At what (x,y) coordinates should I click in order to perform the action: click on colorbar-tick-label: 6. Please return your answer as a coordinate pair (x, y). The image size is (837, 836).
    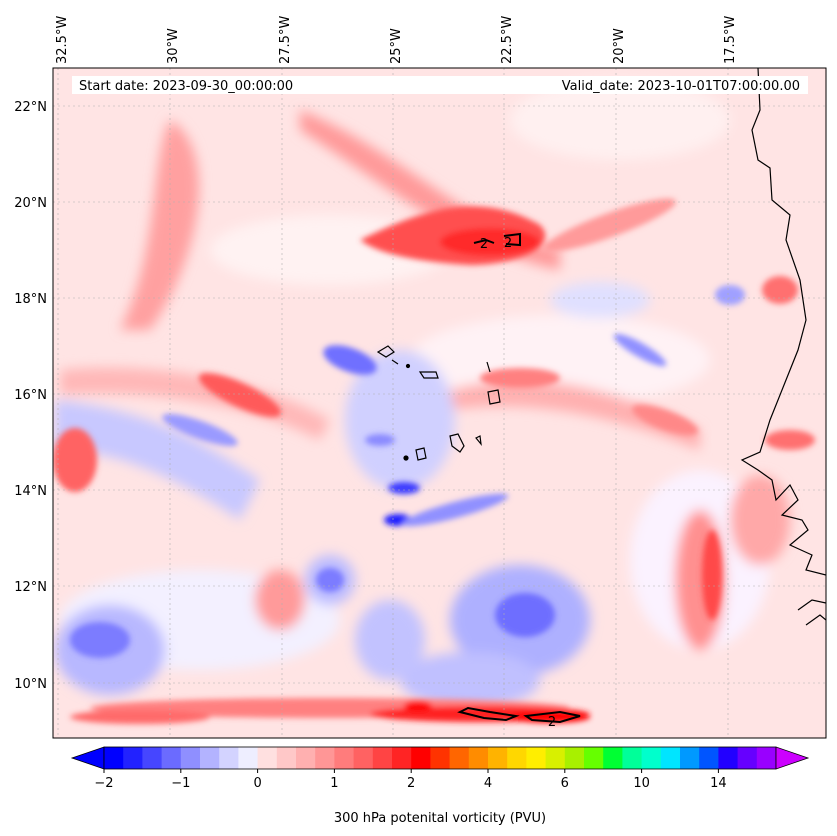
    Looking at the image, I should click on (565, 783).